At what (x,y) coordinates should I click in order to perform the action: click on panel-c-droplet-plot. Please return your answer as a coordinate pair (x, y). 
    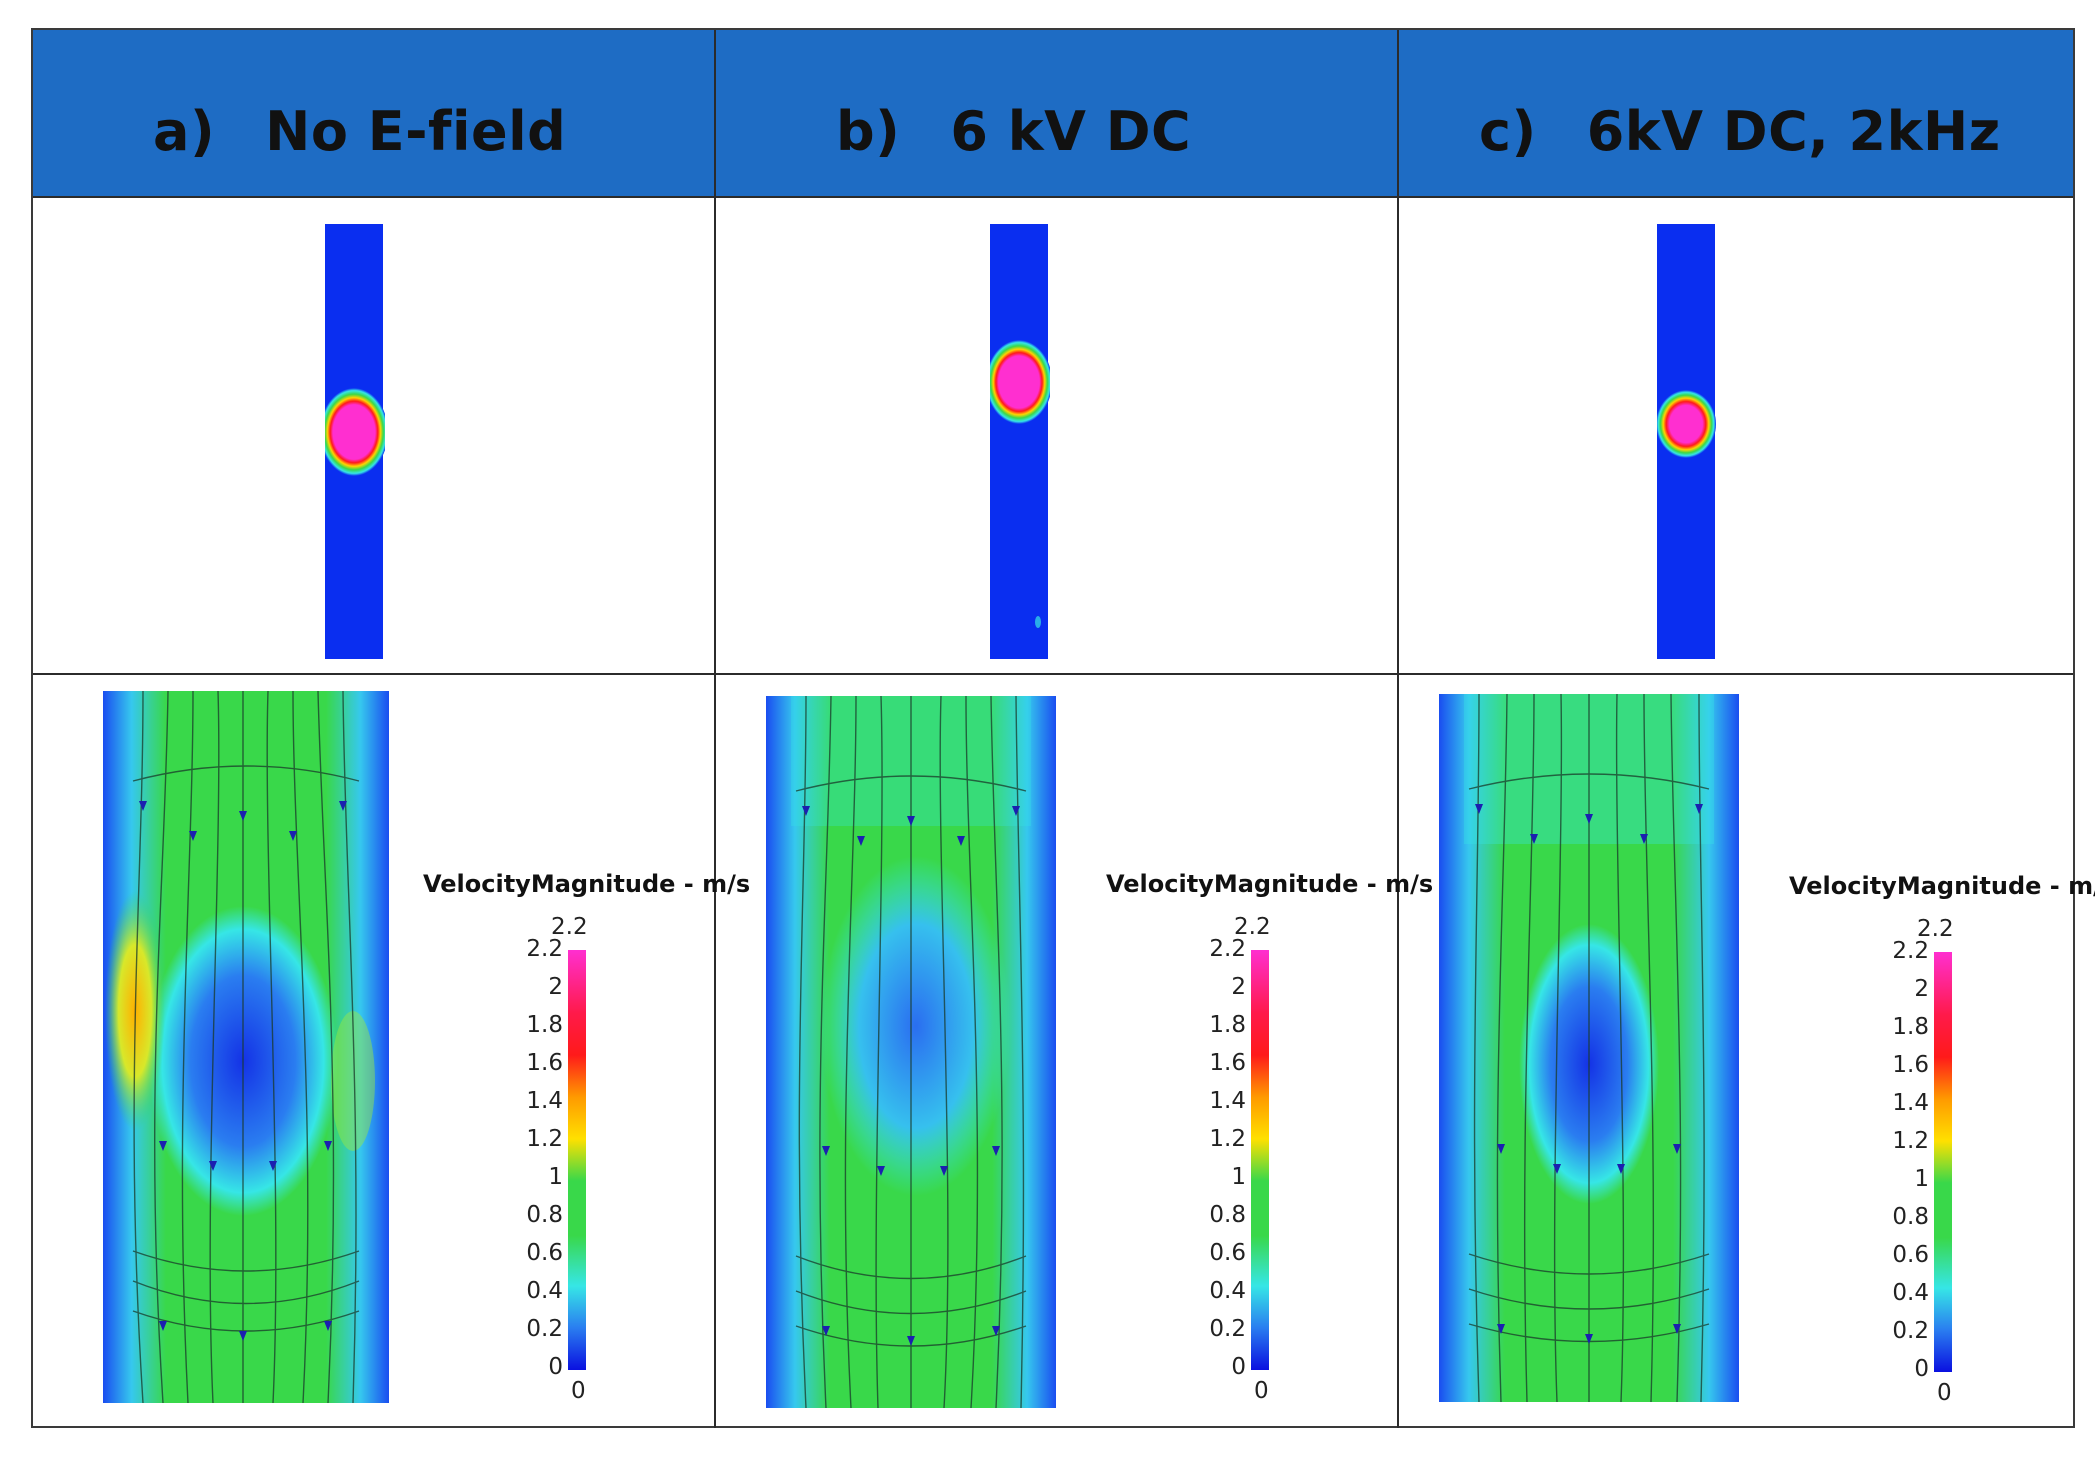
    Looking at the image, I should click on (1686, 441).